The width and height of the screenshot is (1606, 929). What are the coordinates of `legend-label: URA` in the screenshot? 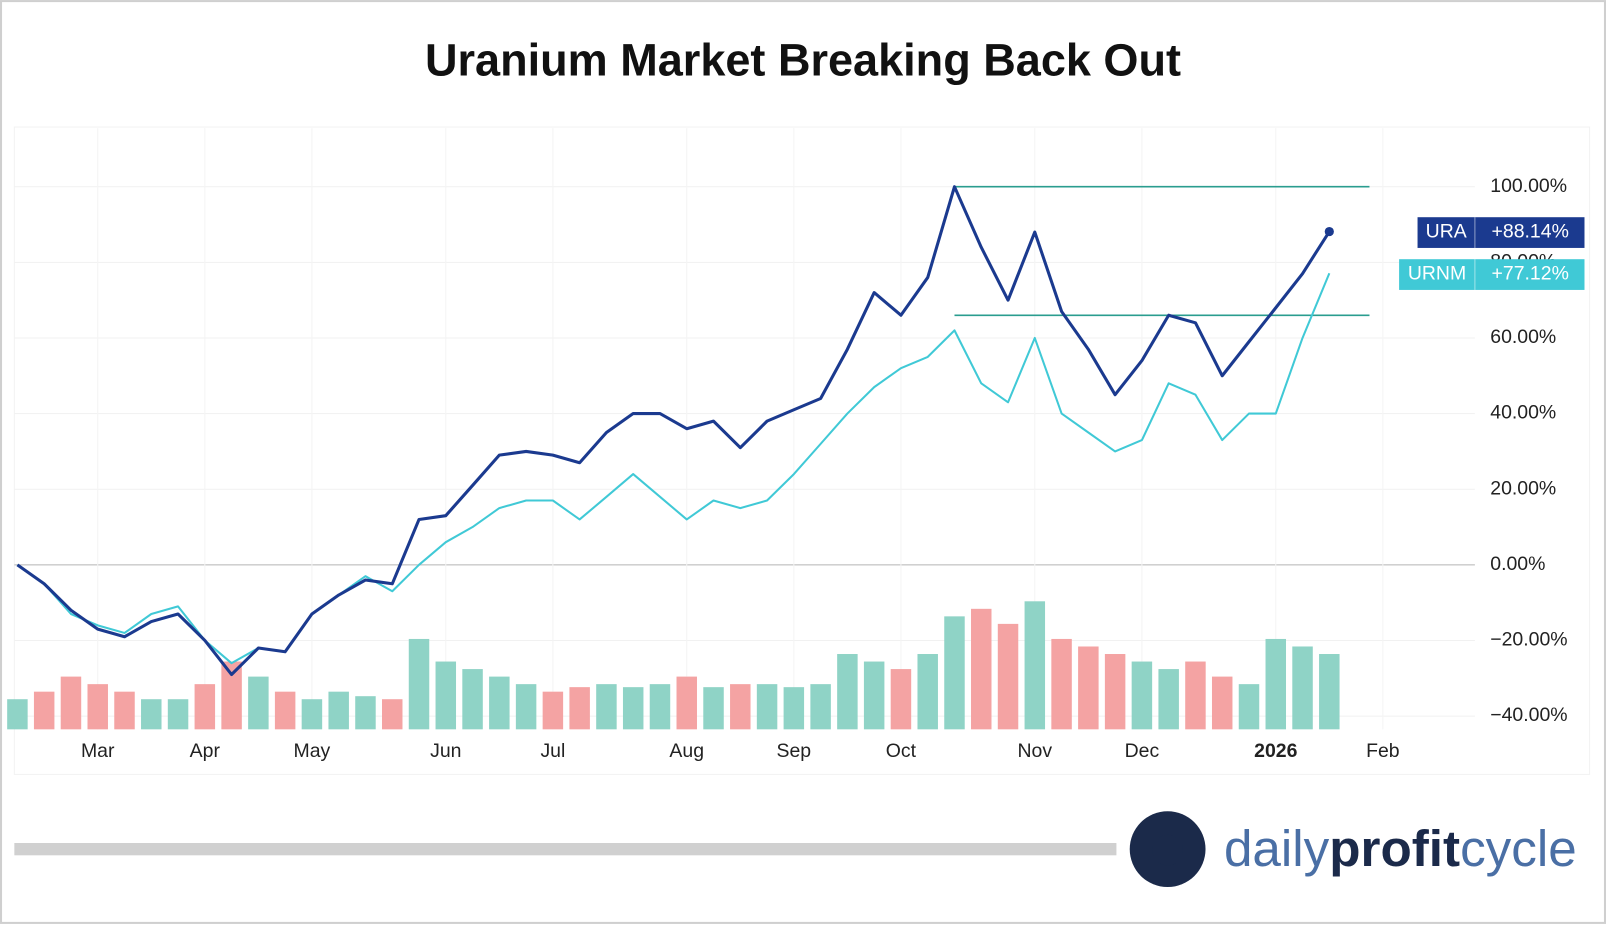 It's located at (1446, 232).